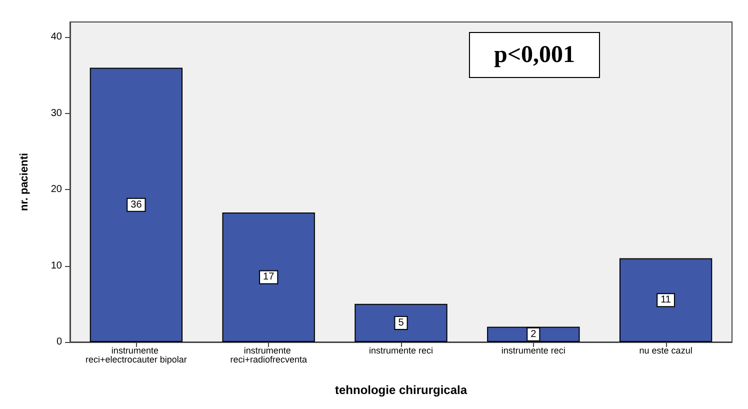 The height and width of the screenshot is (409, 748). What do you see at coordinates (401, 390) in the screenshot?
I see `x-axis-title: tehnologie chirurgicala` at bounding box center [401, 390].